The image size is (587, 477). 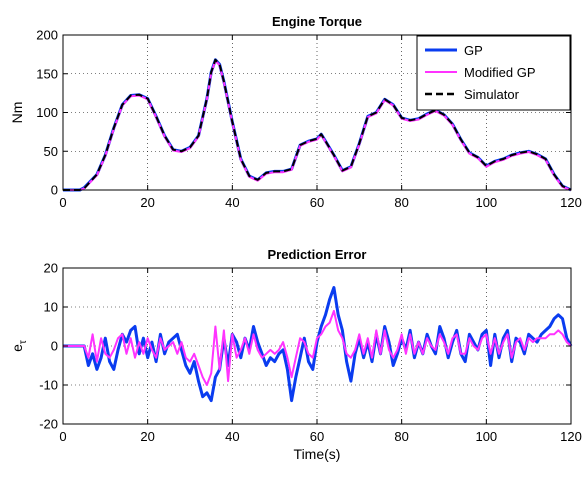 I want to click on chart-0-y-tick-label: 0, so click(x=54, y=190).